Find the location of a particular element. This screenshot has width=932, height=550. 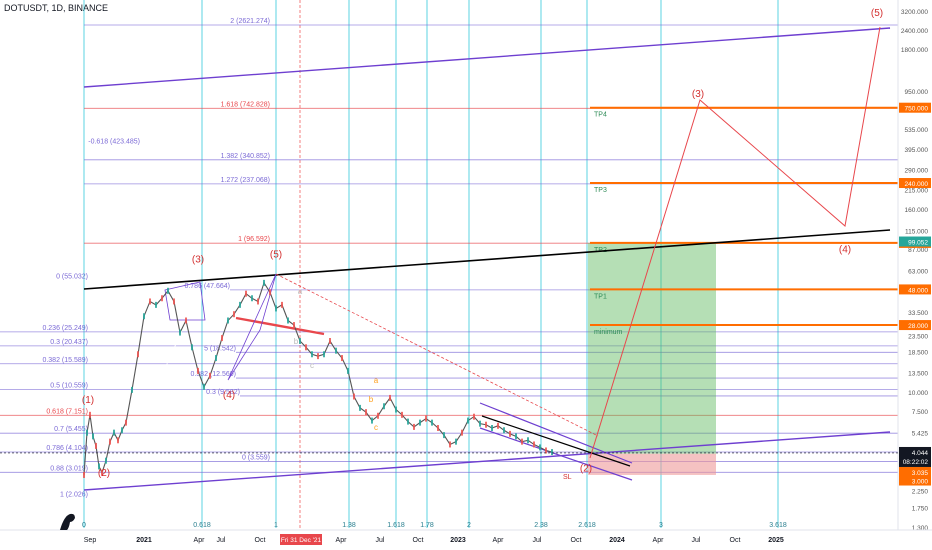

time-fib-label: 2.618 is located at coordinates (587, 525).